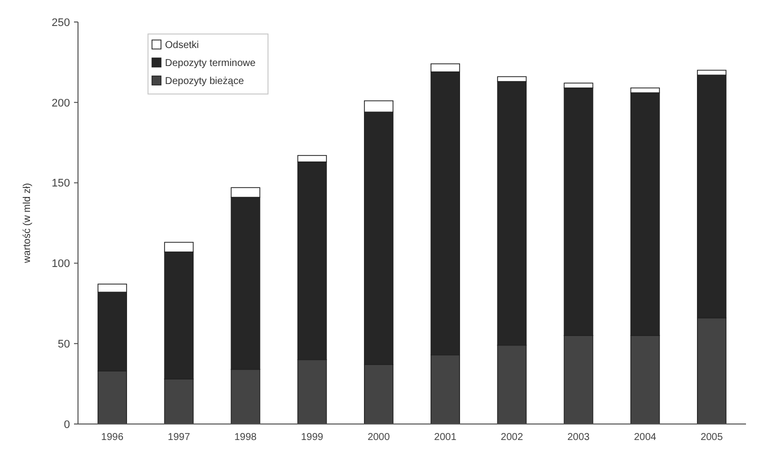  I want to click on y-tick-label: 100, so click(61, 264).